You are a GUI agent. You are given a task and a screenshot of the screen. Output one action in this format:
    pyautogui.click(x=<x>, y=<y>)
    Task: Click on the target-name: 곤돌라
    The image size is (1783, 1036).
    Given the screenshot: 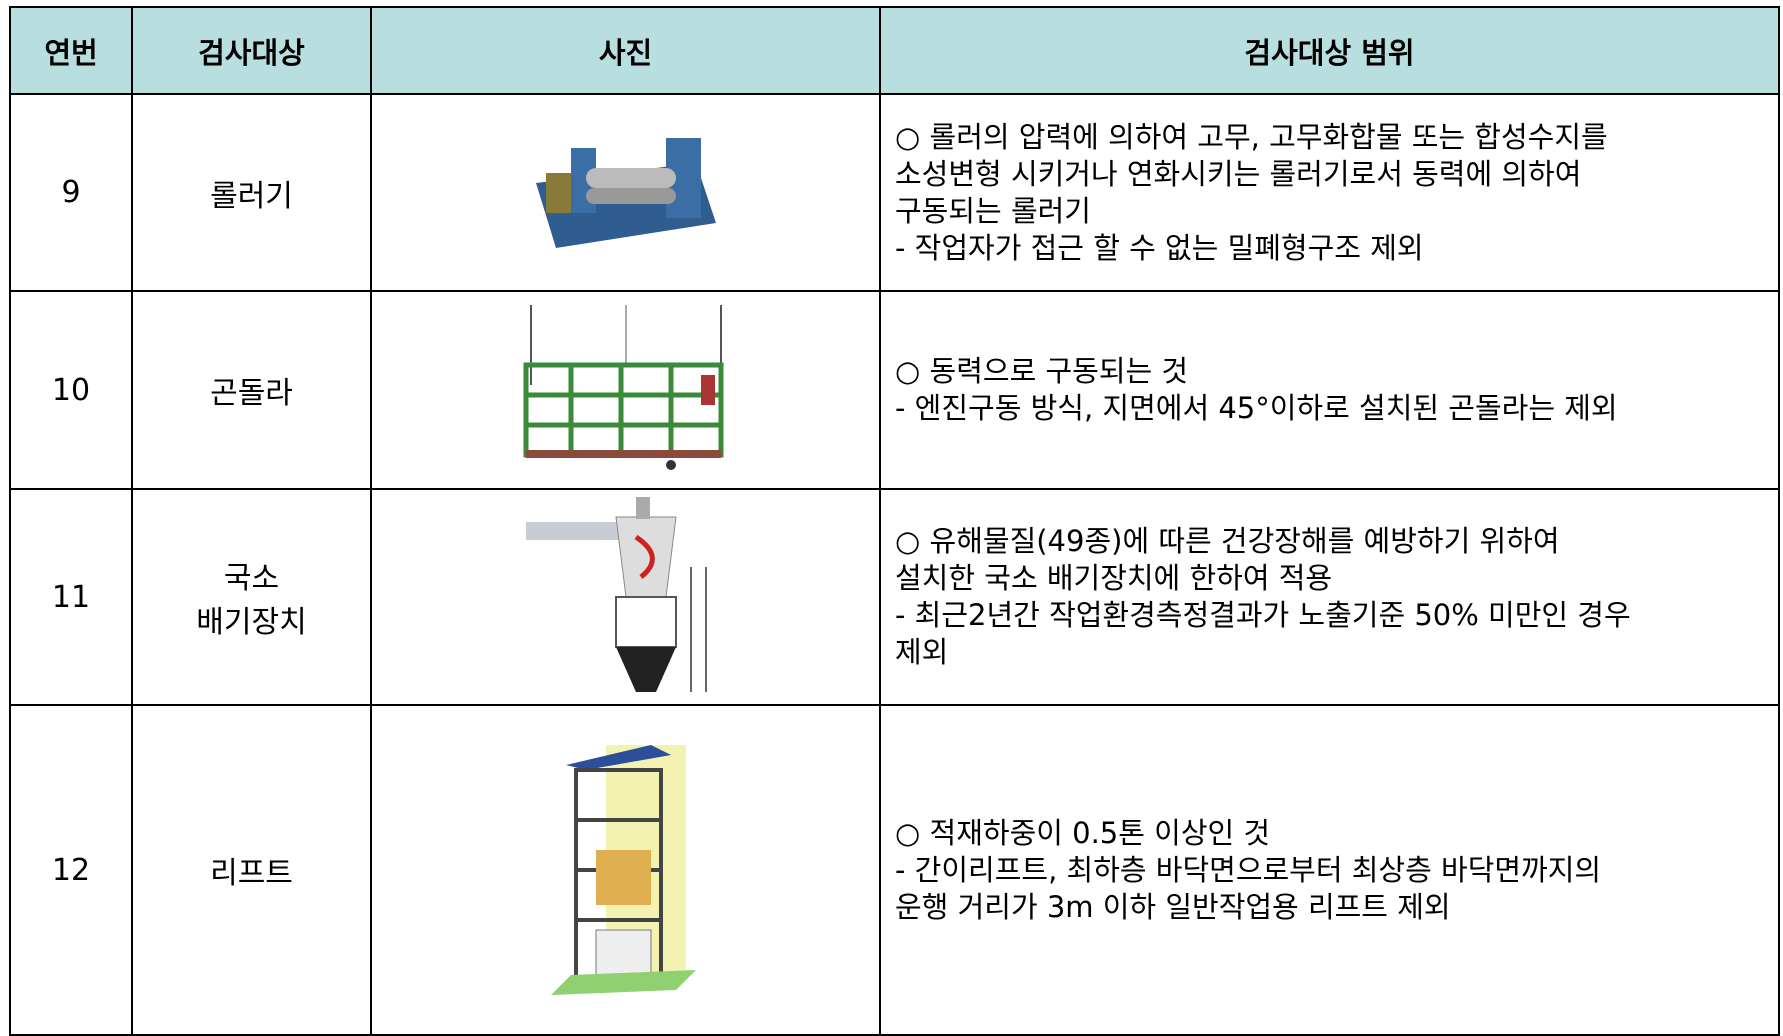 What is the action you would take?
    pyautogui.click(x=251, y=393)
    